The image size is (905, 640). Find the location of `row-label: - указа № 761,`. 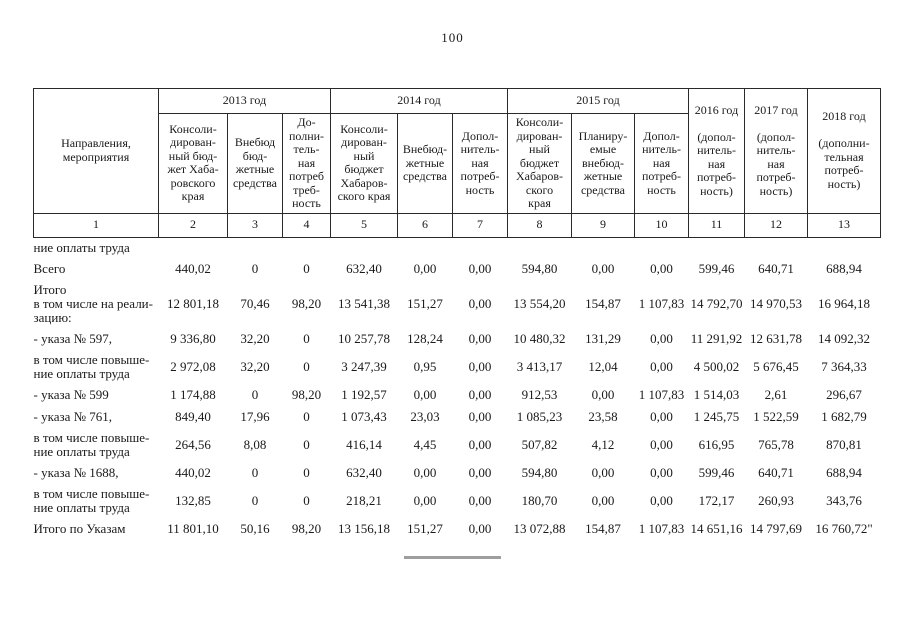

row-label: - указа № 761, is located at coordinates (73, 416).